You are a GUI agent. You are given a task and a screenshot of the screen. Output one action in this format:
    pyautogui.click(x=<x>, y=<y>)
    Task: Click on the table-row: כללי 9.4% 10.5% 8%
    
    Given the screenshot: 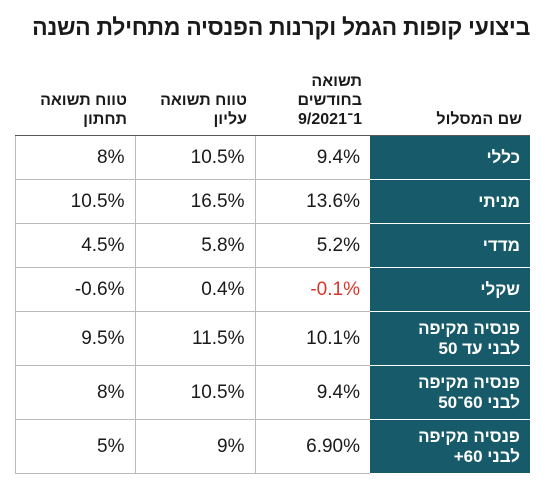 What is the action you would take?
    pyautogui.click(x=272, y=157)
    